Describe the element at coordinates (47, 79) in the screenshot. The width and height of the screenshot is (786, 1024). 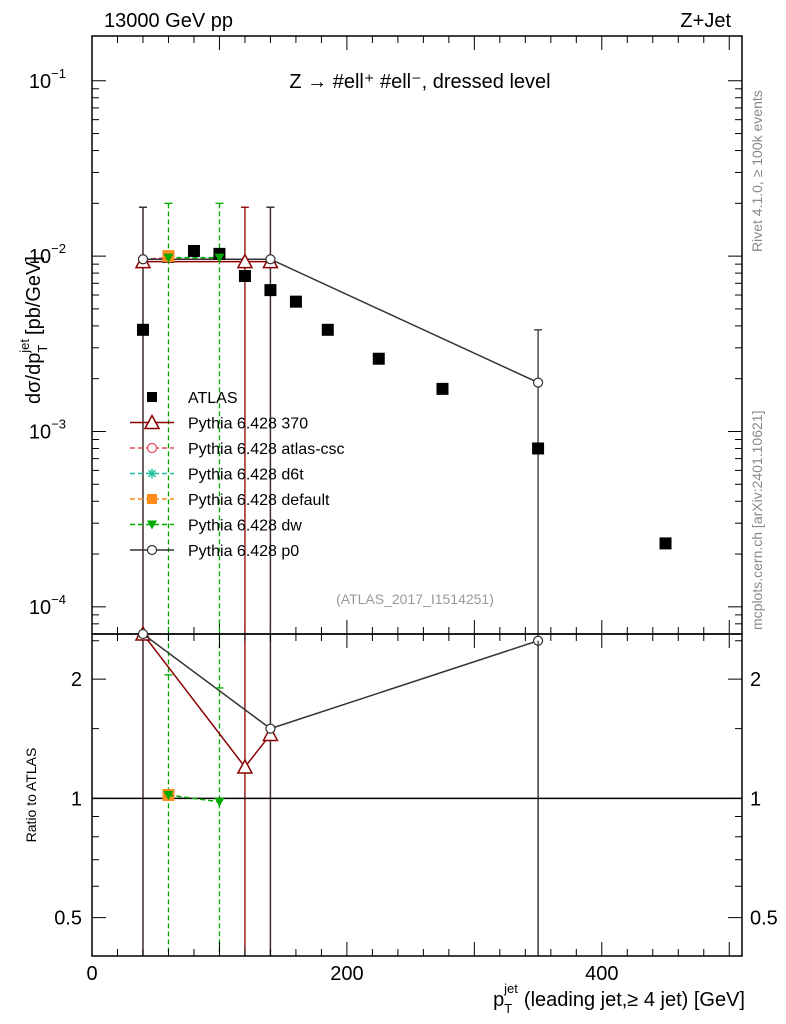
I see `y-tick-label: 10⁻¹` at that location.